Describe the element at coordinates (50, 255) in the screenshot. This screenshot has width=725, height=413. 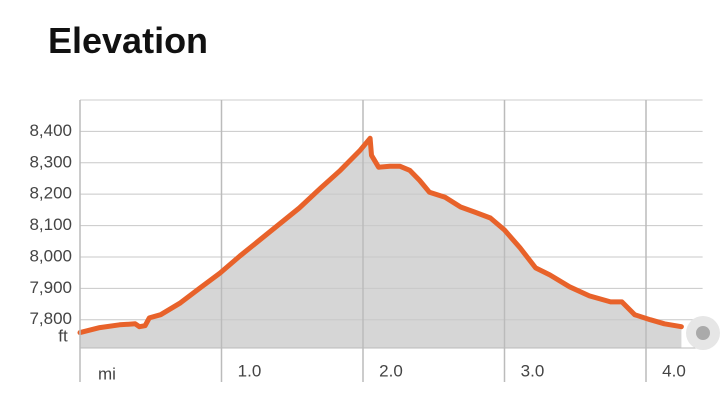
I see `y-tick-label: 8,000` at that location.